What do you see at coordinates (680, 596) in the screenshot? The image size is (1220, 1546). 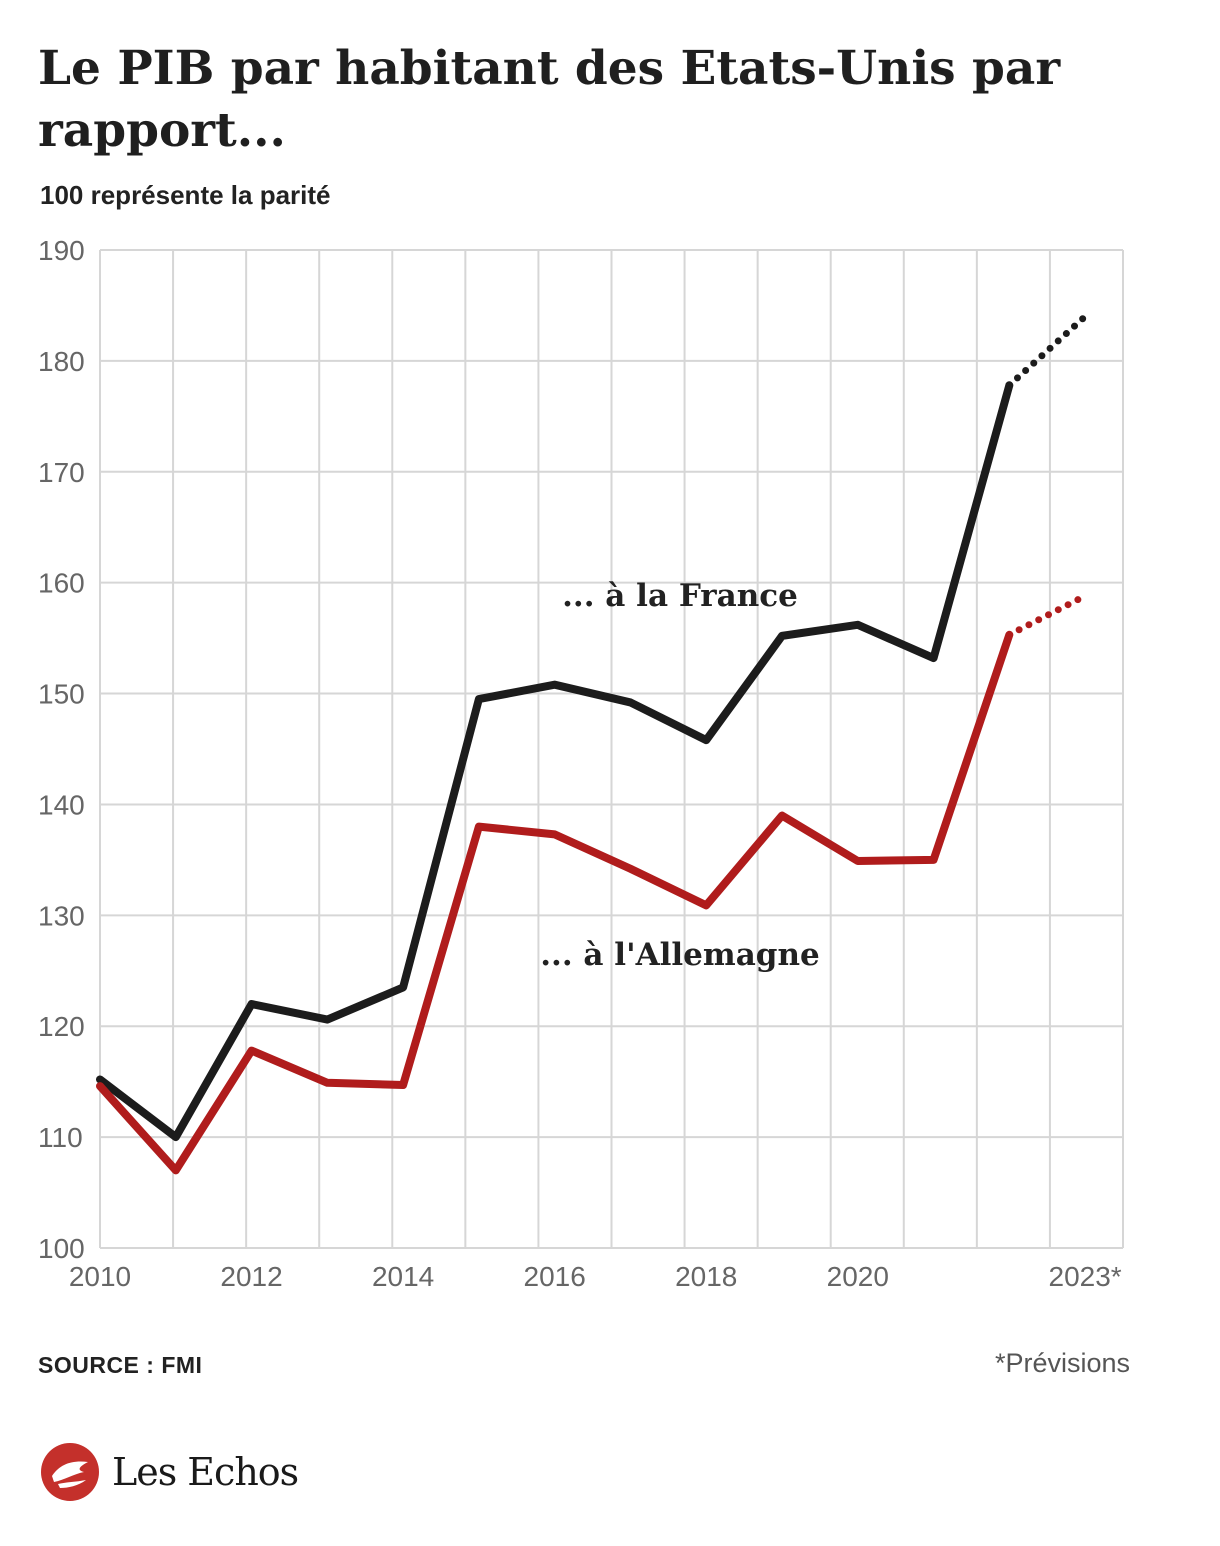 I see `series-label-france: ... à la France` at bounding box center [680, 596].